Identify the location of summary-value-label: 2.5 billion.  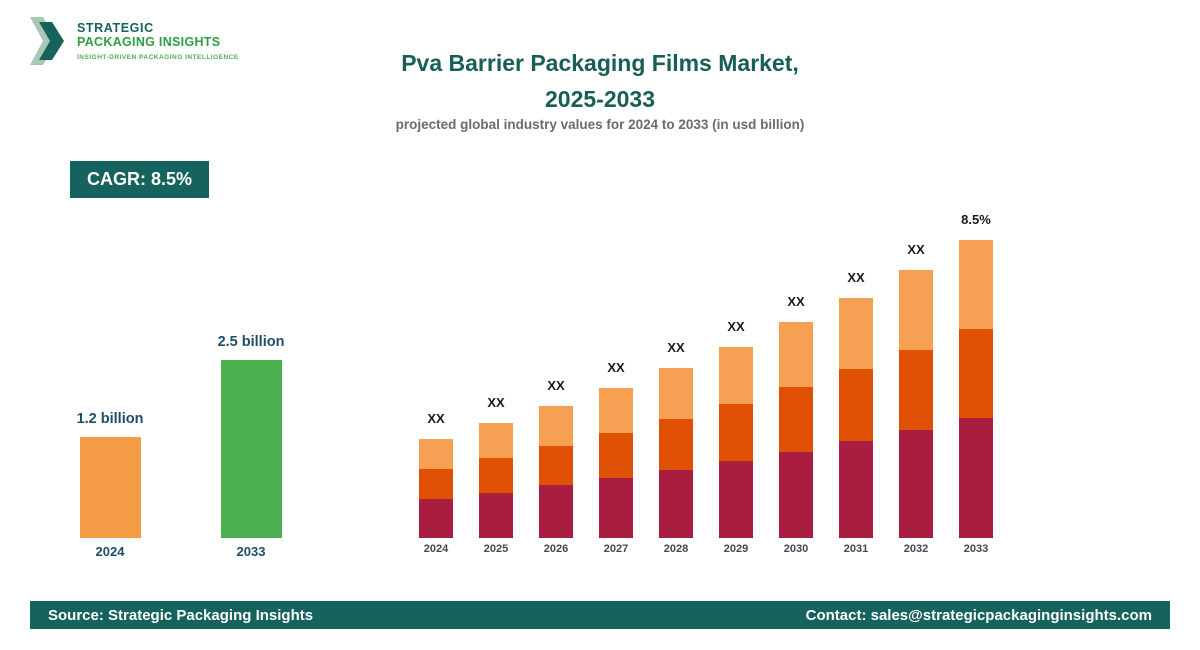
(251, 342).